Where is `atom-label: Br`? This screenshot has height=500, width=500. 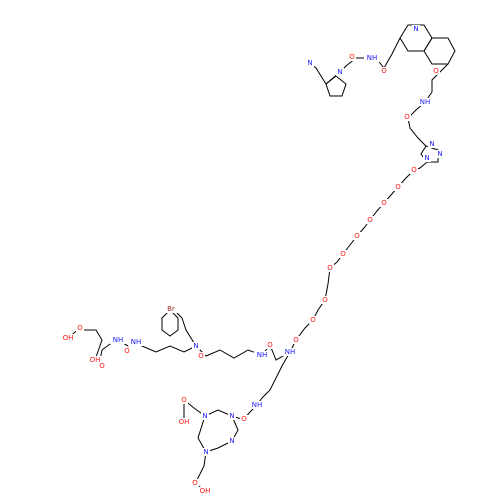 atom-label: Br is located at coordinates (171, 309).